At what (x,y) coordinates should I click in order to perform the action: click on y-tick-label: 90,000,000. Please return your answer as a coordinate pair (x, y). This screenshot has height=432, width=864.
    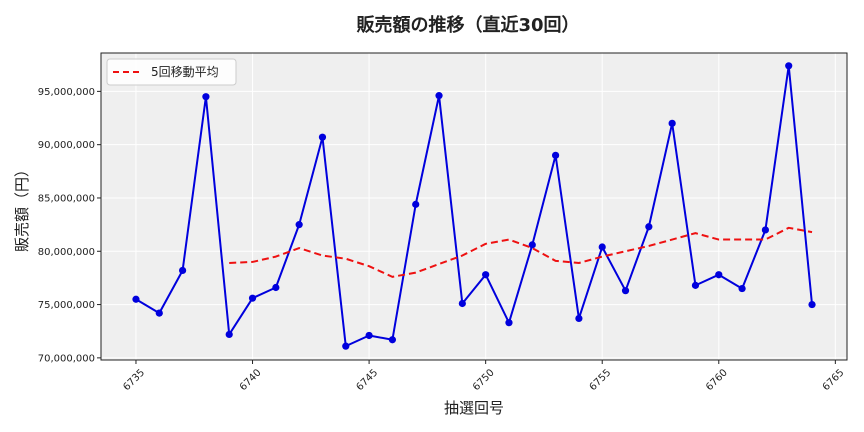
    Looking at the image, I should click on (66, 145).